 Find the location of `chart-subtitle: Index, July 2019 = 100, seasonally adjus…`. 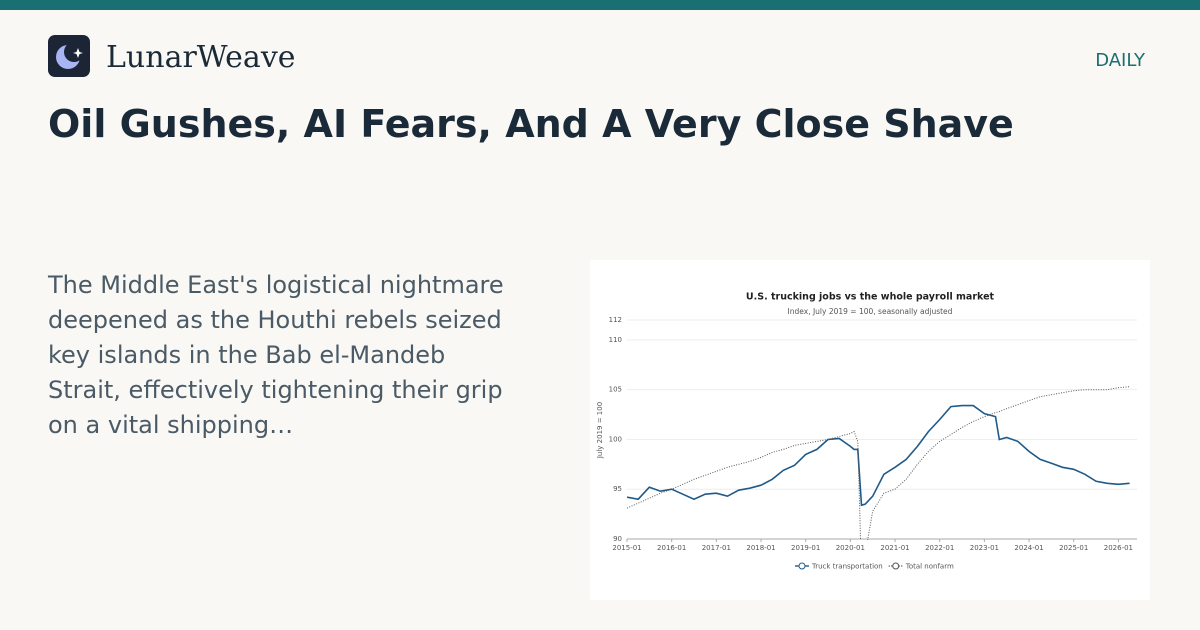

chart-subtitle: Index, July 2019 = 100, seasonally adjus… is located at coordinates (870, 311).